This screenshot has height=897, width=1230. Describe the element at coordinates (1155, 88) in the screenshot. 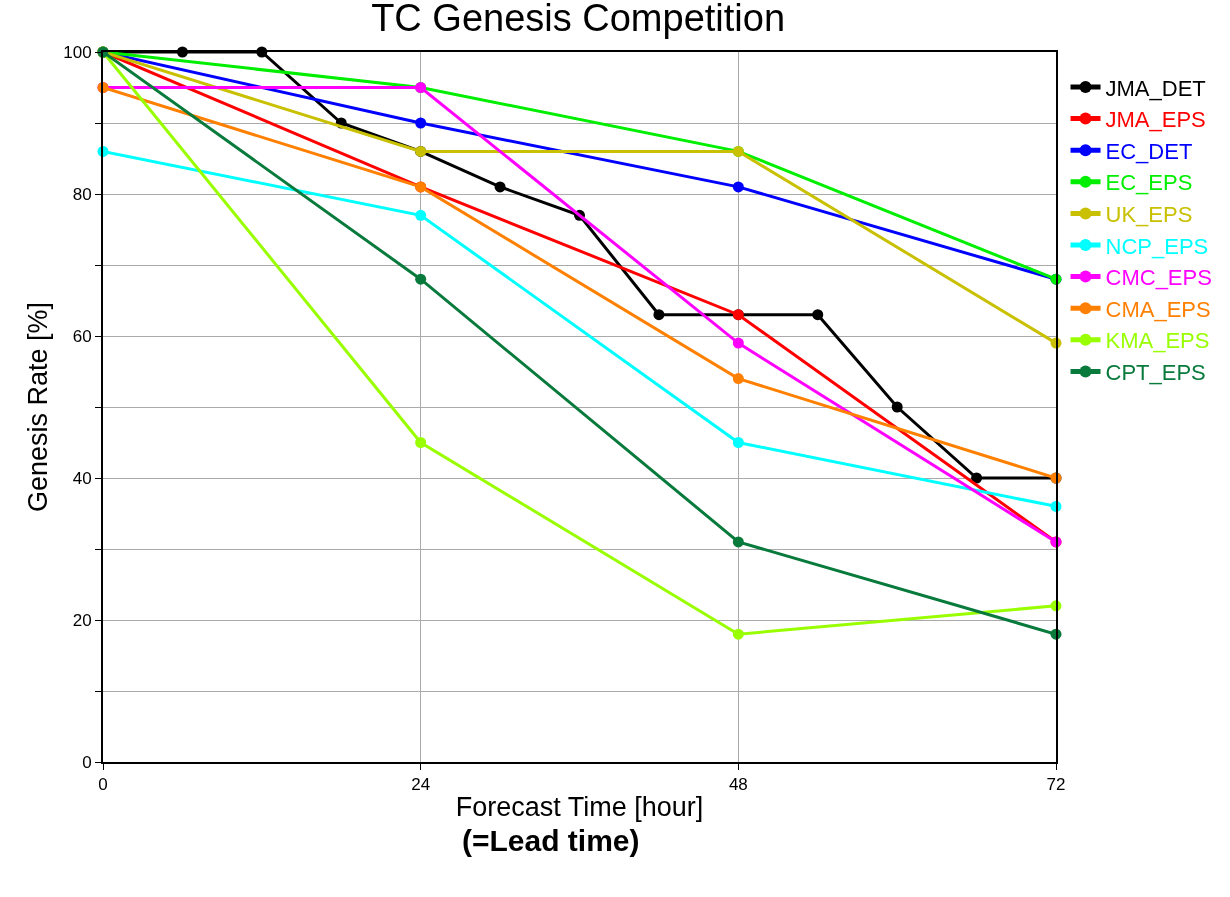

I see `legend-label: JMA_DET` at that location.